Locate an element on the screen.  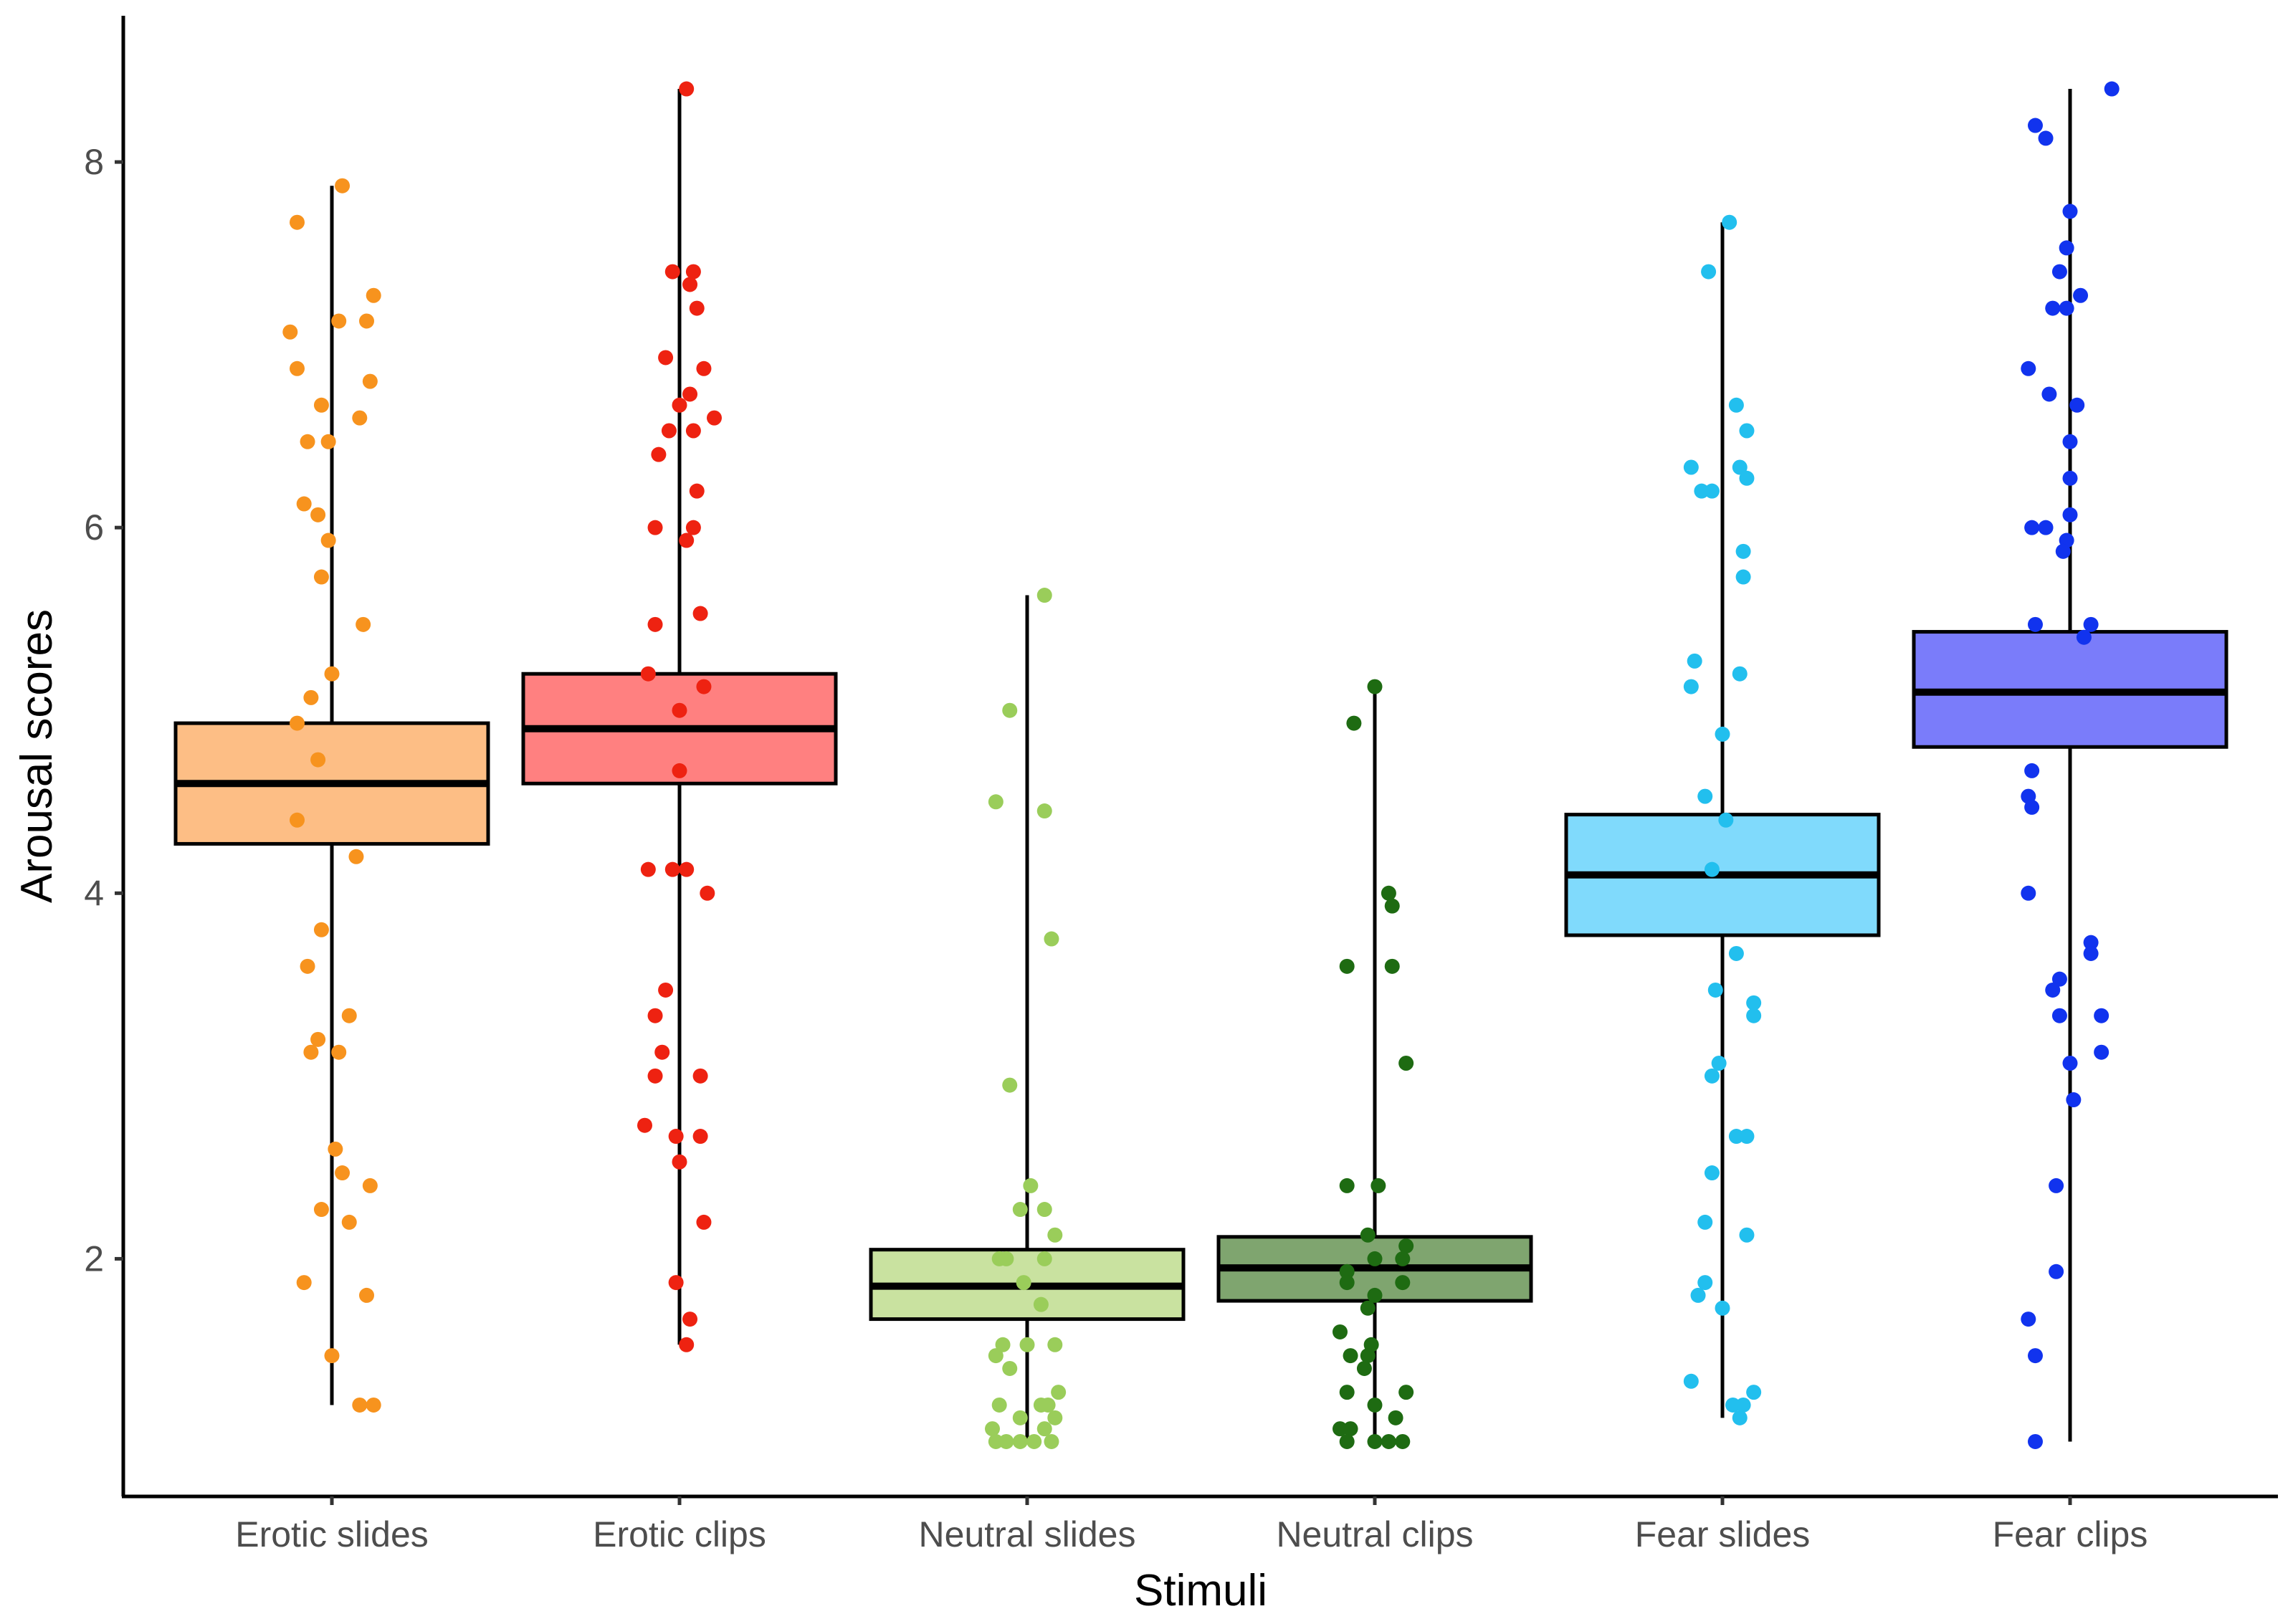
box-group is located at coordinates (332, 796).